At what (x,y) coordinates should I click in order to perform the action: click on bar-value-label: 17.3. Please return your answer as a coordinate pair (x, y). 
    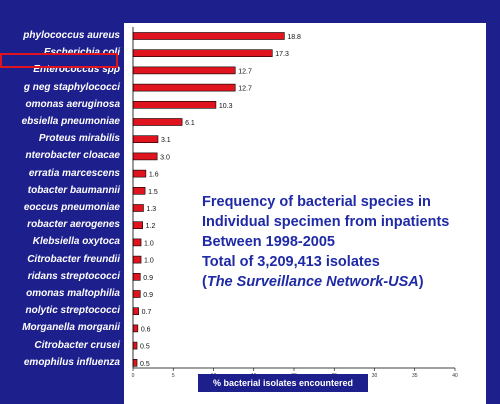
    Looking at the image, I should click on (282, 54).